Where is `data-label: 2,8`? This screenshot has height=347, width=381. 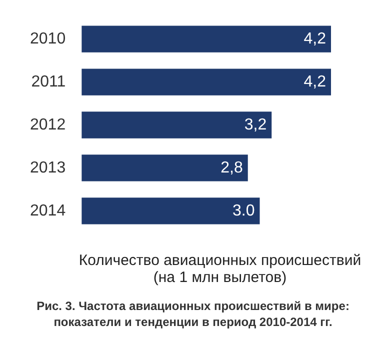
data-label: 2,8 is located at coordinates (231, 167).